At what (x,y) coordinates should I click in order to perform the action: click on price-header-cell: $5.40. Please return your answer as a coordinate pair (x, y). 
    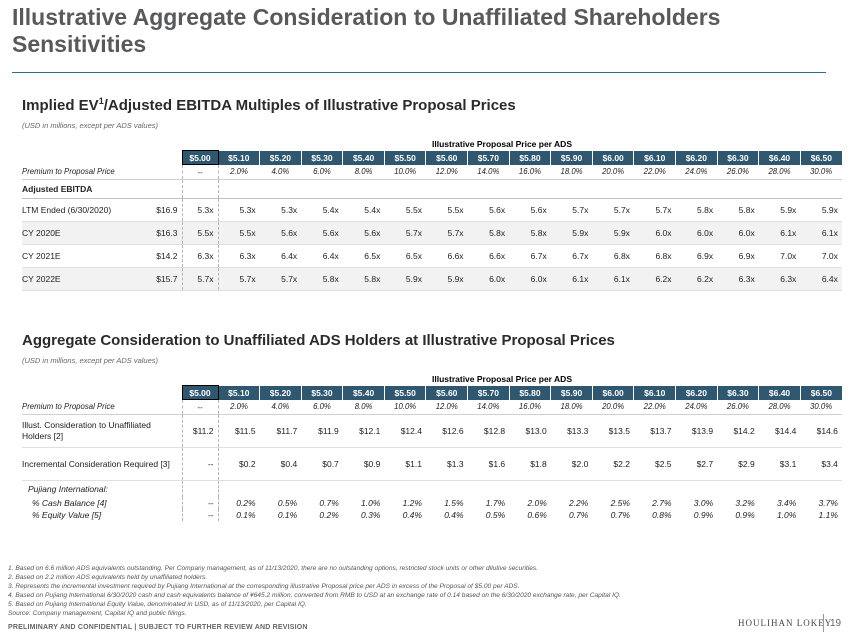
    Looking at the image, I should click on (363, 392).